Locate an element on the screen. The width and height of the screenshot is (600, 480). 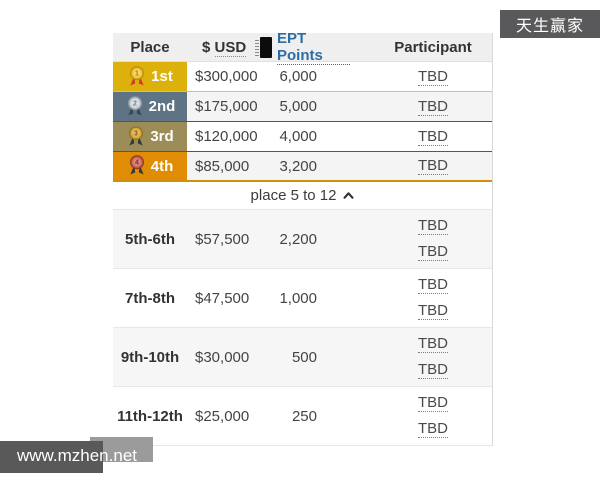
header-usd: $ USD is located at coordinates (224, 47).